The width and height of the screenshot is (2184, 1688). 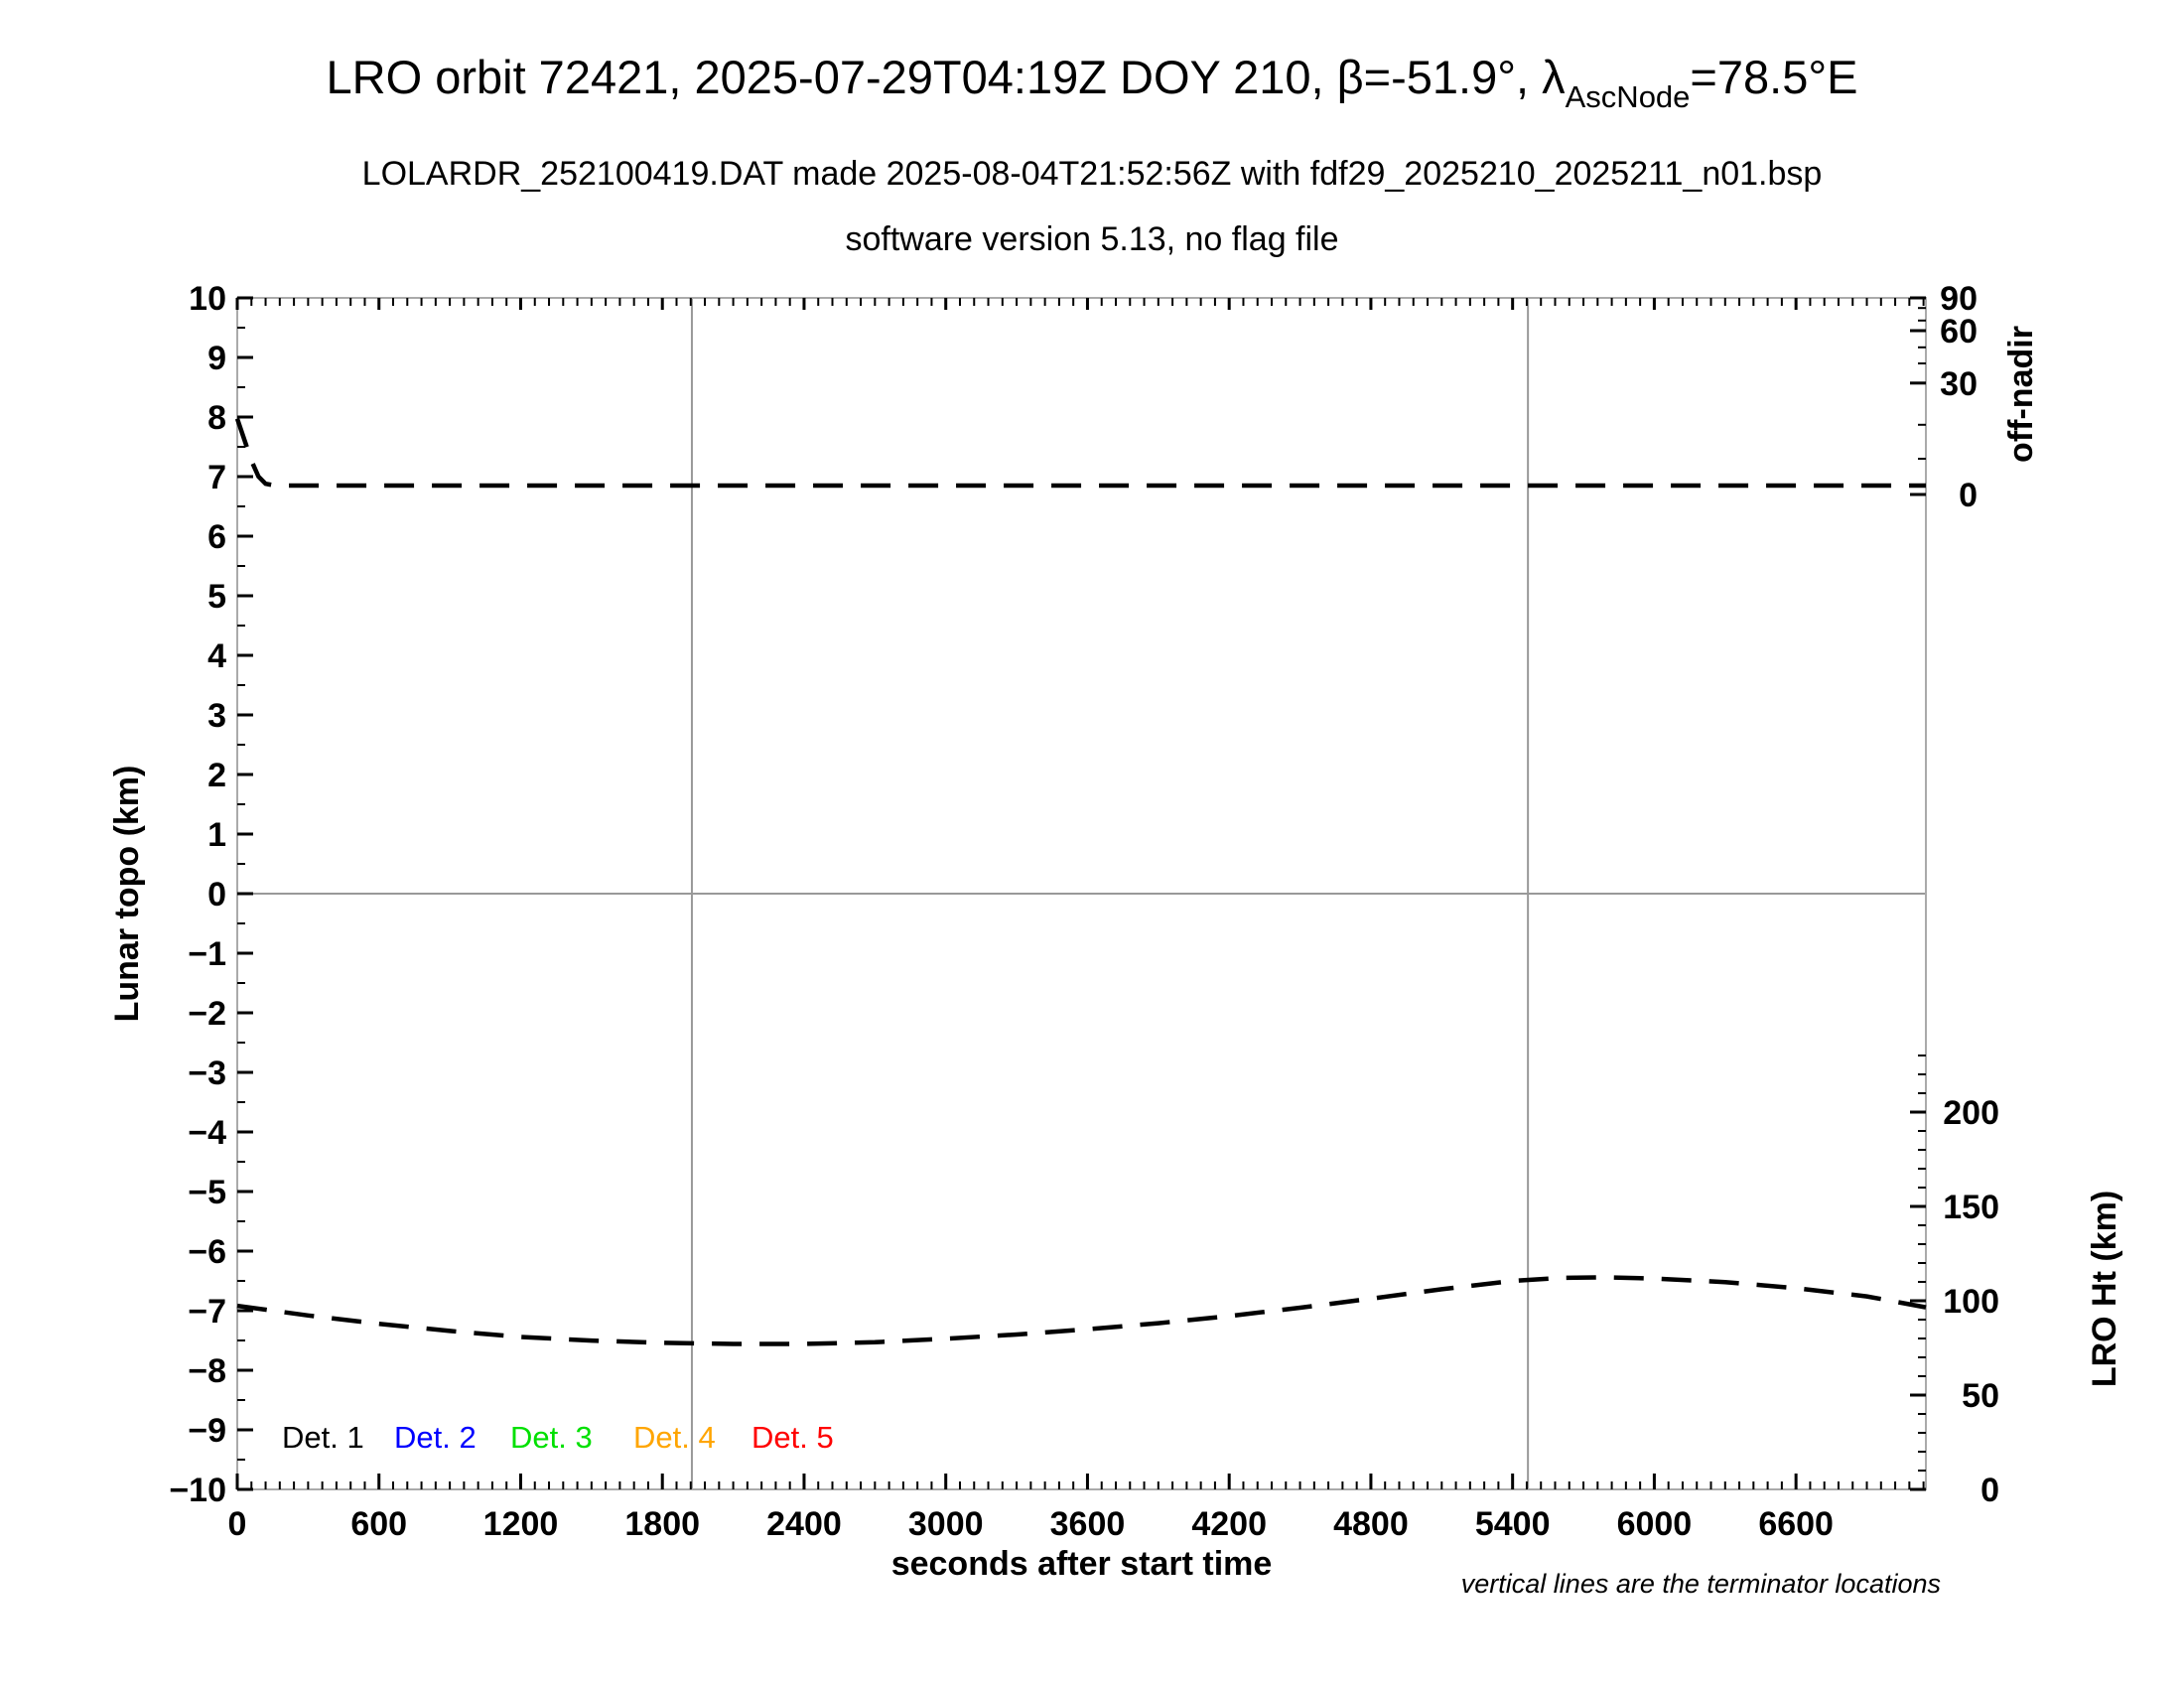 What do you see at coordinates (1968, 495) in the screenshot?
I see `off-nadir-tick-label: 0` at bounding box center [1968, 495].